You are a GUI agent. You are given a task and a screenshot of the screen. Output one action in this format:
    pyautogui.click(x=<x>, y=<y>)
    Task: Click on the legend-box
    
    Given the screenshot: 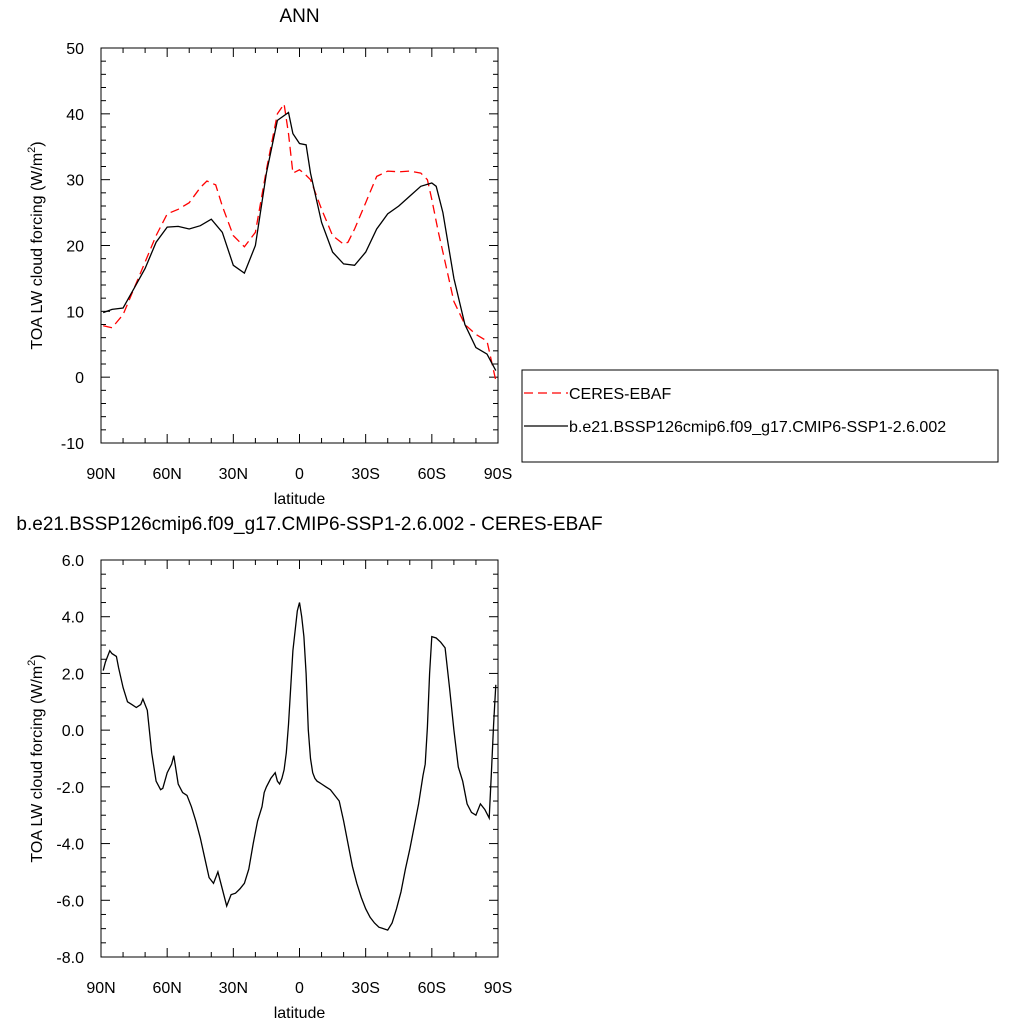 What is the action you would take?
    pyautogui.click(x=760, y=416)
    